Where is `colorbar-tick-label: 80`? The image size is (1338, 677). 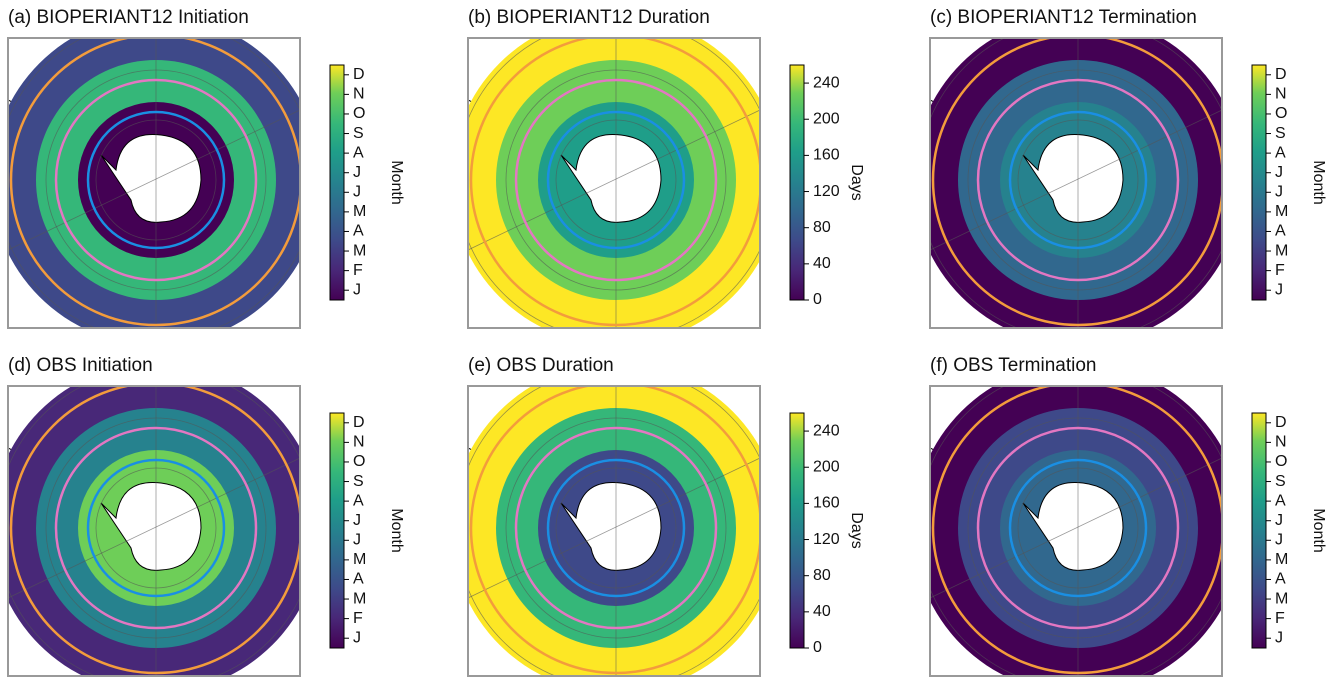
colorbar-tick-label: 80 is located at coordinates (822, 575).